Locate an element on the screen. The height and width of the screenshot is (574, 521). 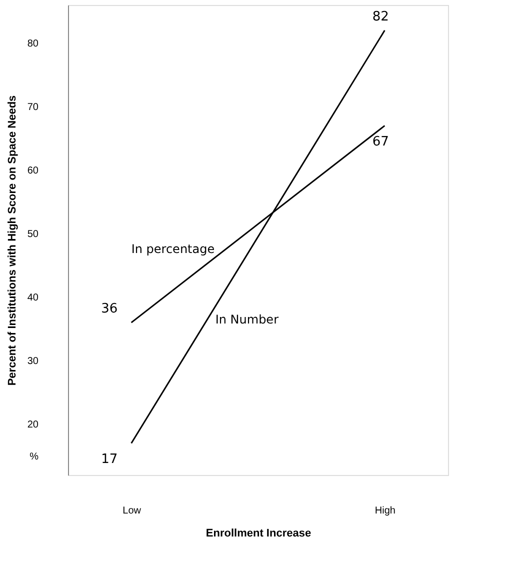
y-tick-label: 70 is located at coordinates (33, 108).